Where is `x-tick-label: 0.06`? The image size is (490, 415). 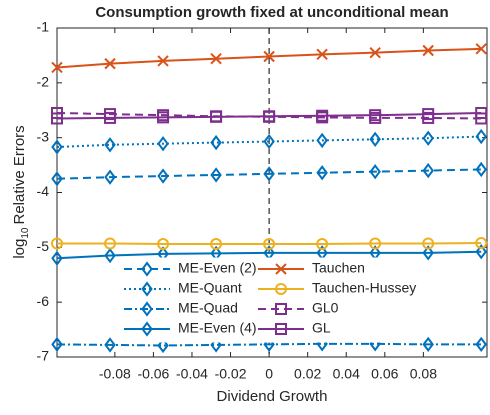
x-tick-label: 0.06 is located at coordinates (384, 374).